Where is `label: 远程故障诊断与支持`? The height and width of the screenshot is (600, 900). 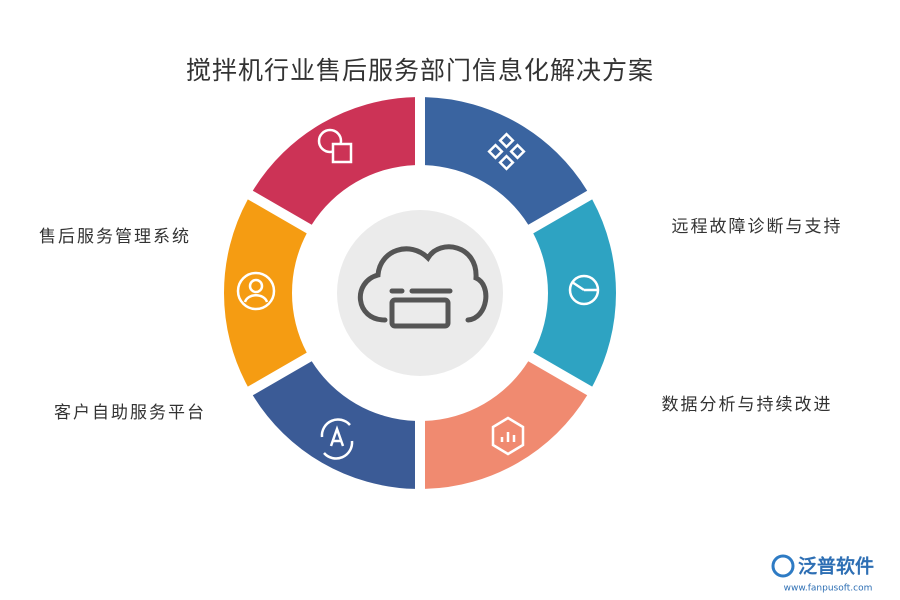
label: 远程故障诊断与支持 is located at coordinates (757, 227).